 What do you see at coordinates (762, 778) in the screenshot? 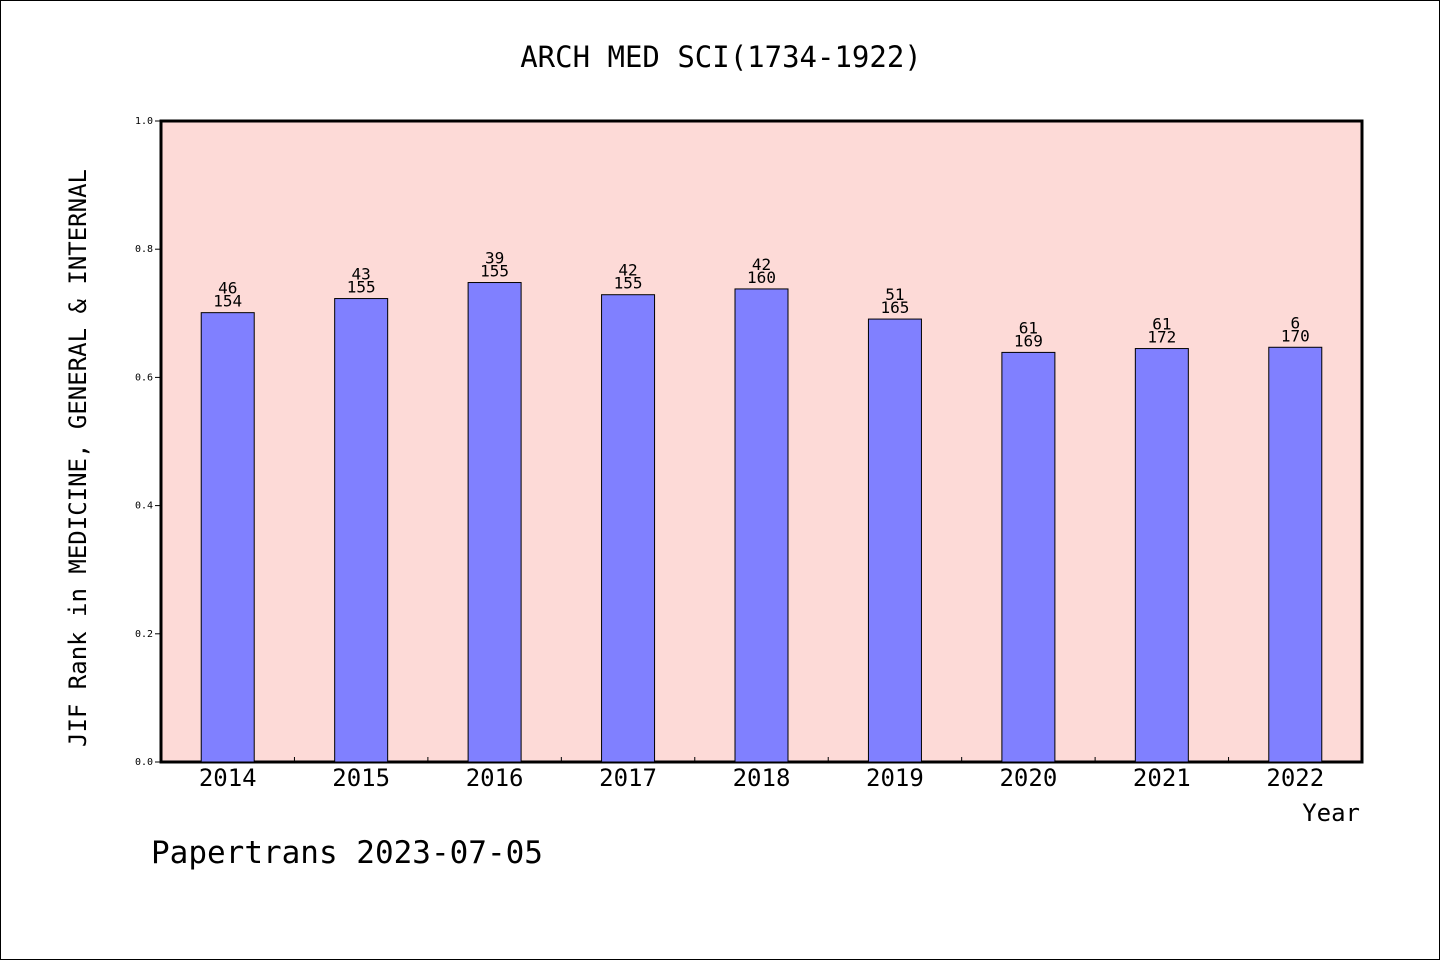
I see `x-tick-label: 2018` at bounding box center [762, 778].